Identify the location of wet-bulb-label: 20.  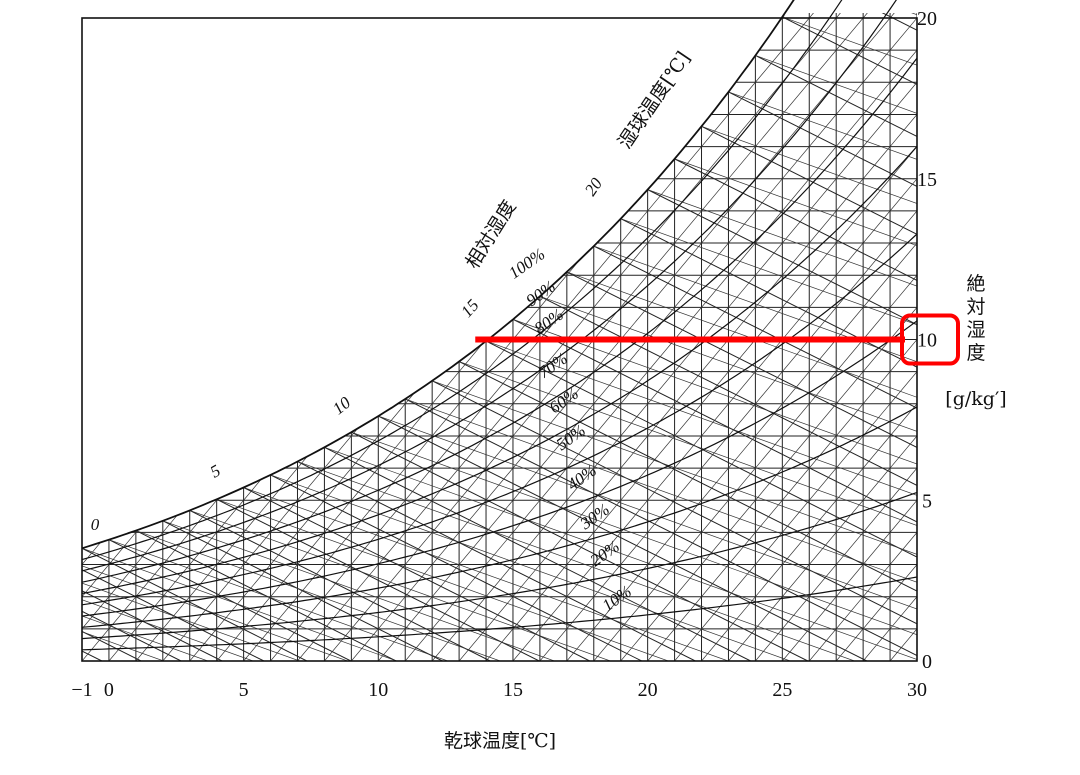
(594, 186).